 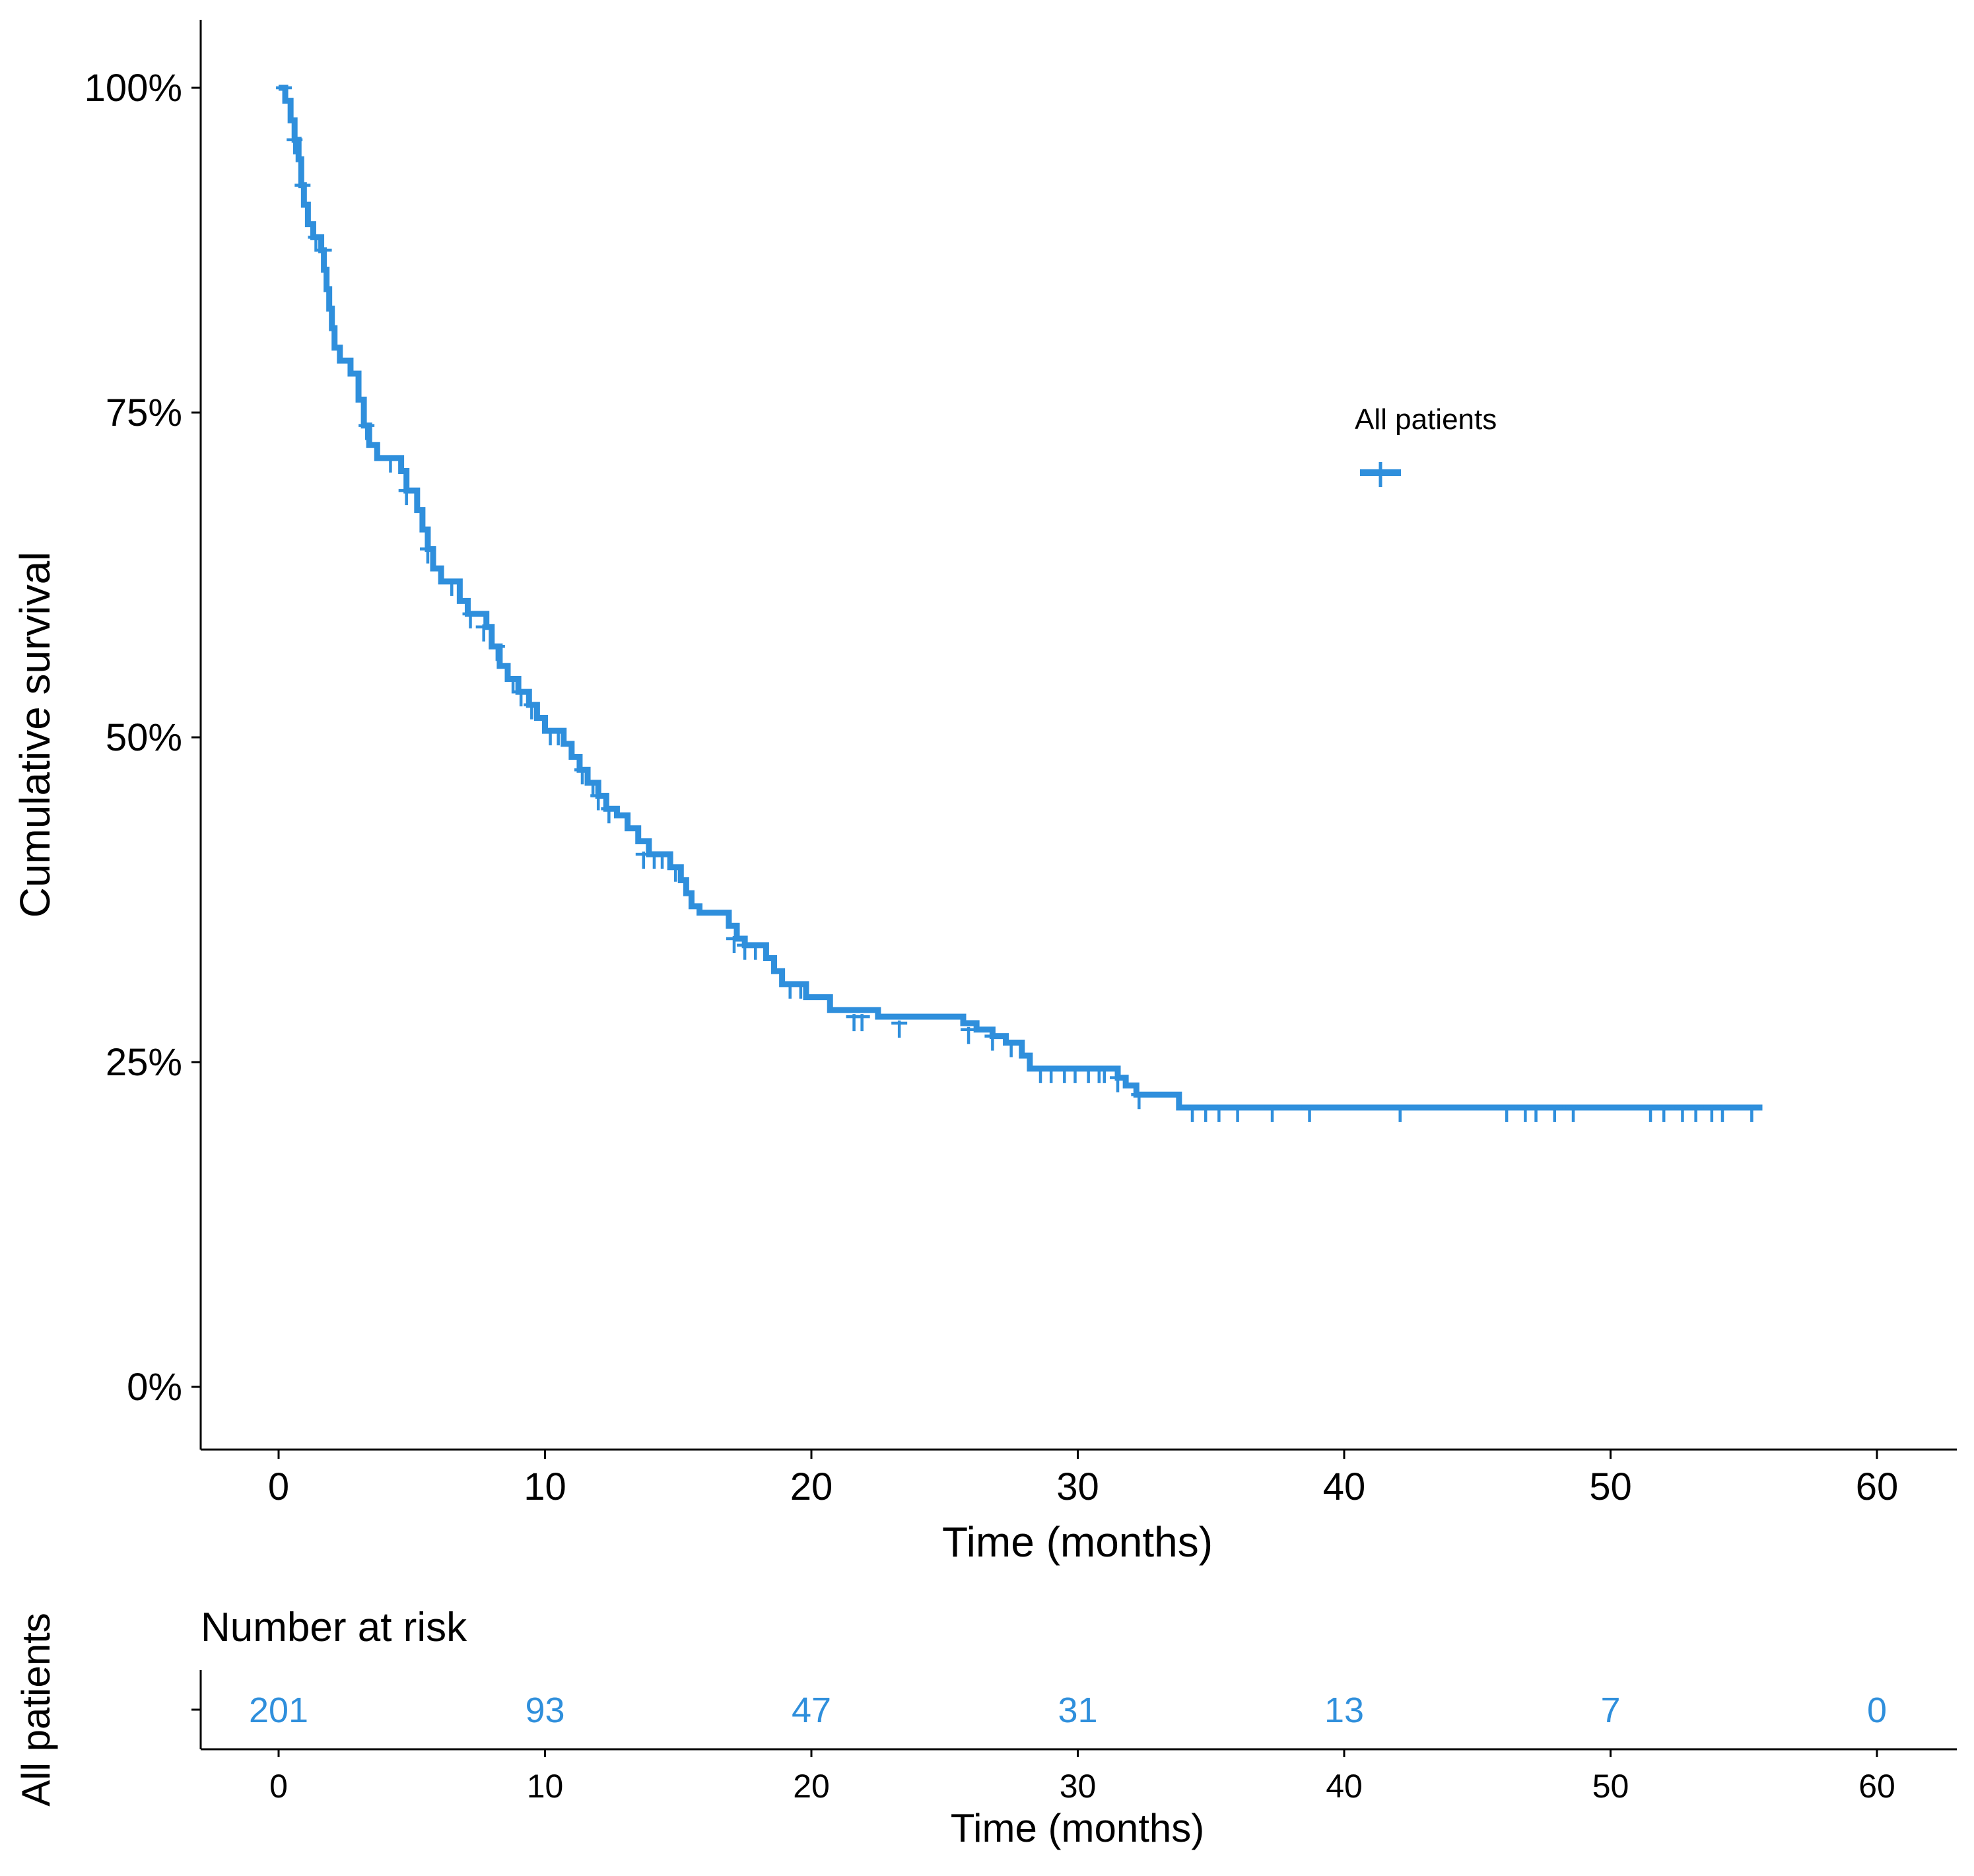 What do you see at coordinates (1877, 1711) in the screenshot?
I see `risk-count: 0` at bounding box center [1877, 1711].